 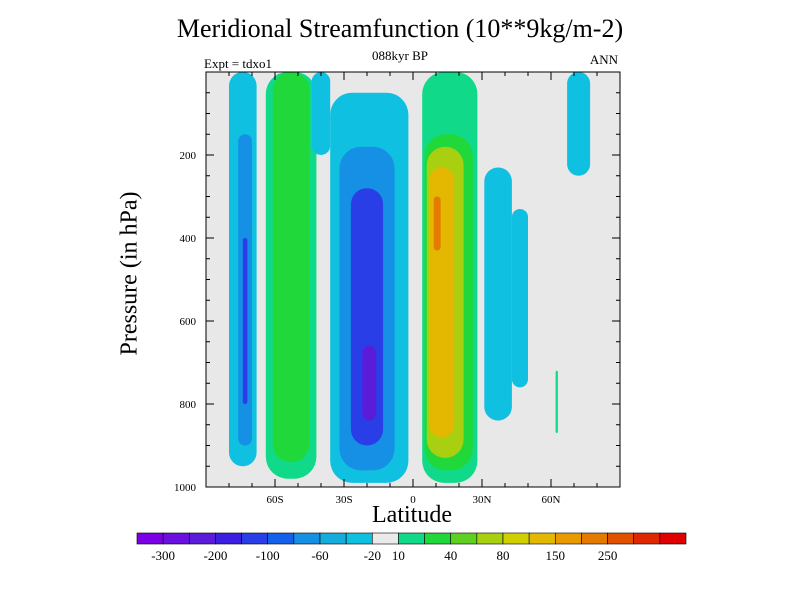 I want to click on y-tick-label: 600, so click(x=188, y=322).